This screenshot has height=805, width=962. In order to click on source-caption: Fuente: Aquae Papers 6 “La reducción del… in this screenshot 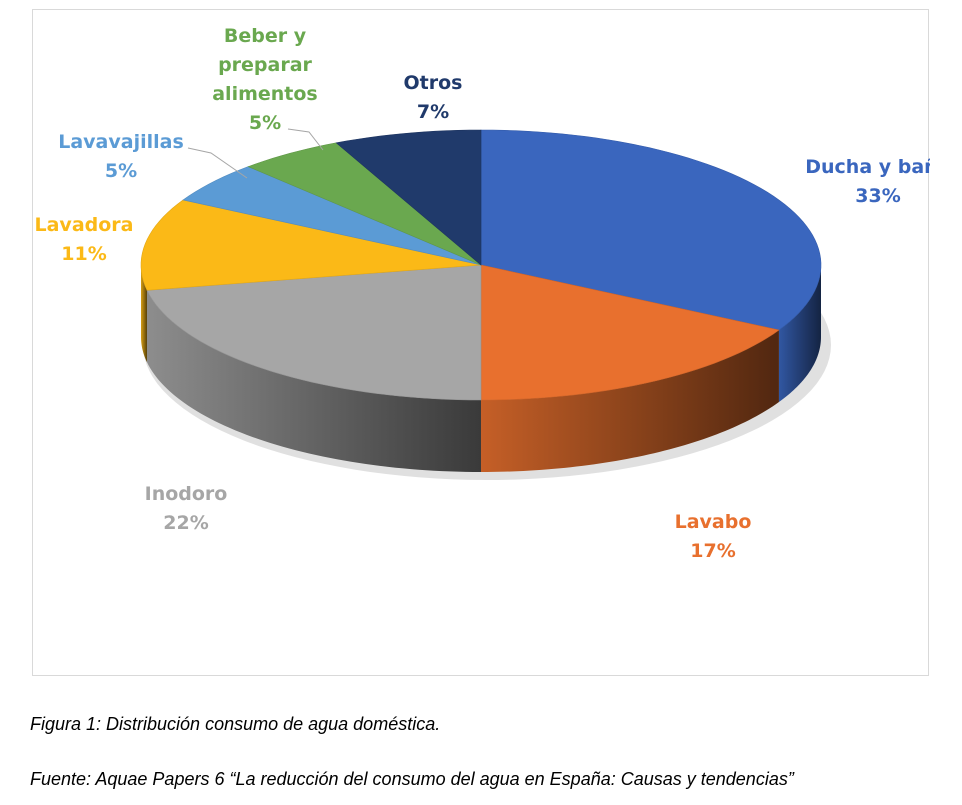, I will do `click(412, 779)`.